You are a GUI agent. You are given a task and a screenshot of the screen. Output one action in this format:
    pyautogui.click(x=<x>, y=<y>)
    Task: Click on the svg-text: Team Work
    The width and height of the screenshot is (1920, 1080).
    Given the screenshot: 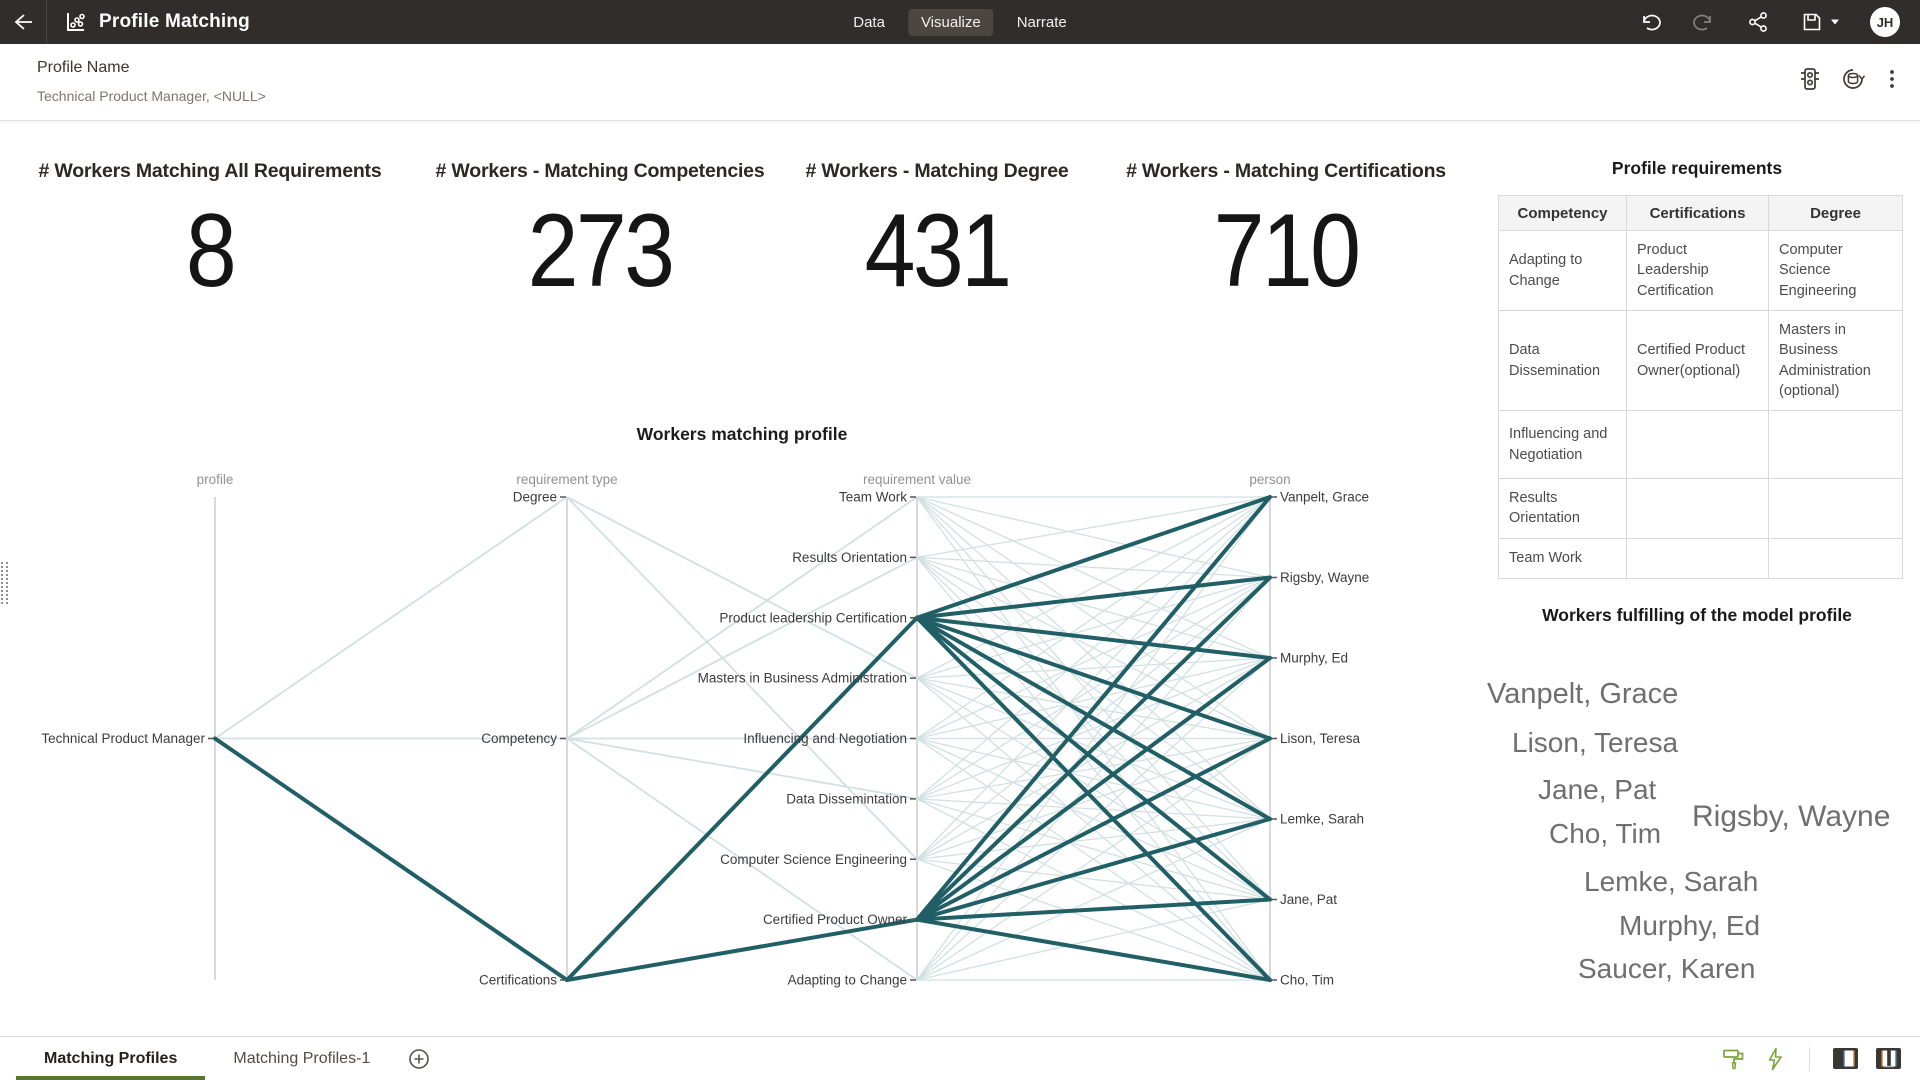 What is the action you would take?
    pyautogui.click(x=873, y=497)
    